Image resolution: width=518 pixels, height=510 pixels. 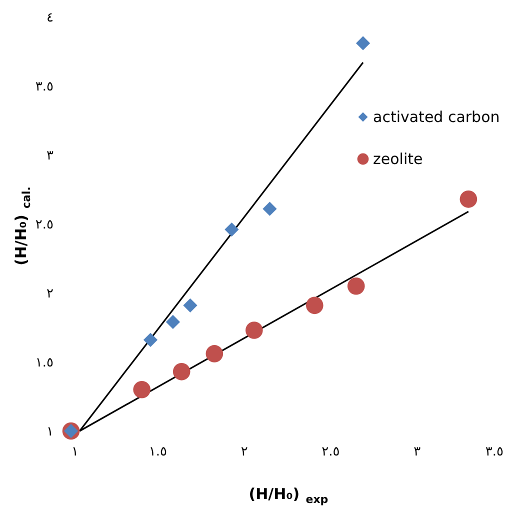 I want to click on y-tick-label: ٣, so click(x=50, y=156).